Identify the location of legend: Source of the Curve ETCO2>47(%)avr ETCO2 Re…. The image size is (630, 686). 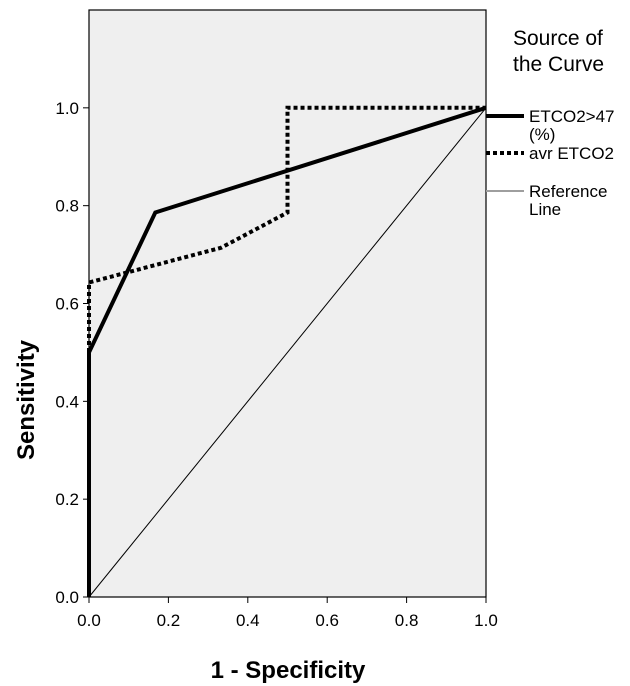
(550, 123).